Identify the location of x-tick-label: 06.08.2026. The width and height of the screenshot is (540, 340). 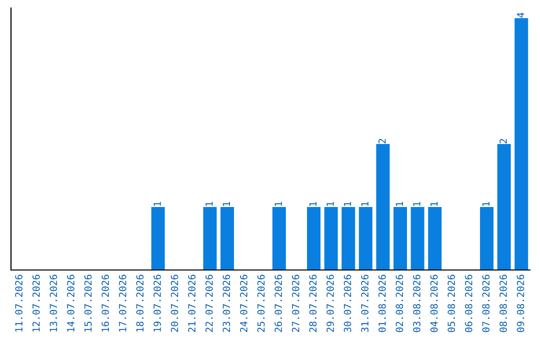
(468, 303).